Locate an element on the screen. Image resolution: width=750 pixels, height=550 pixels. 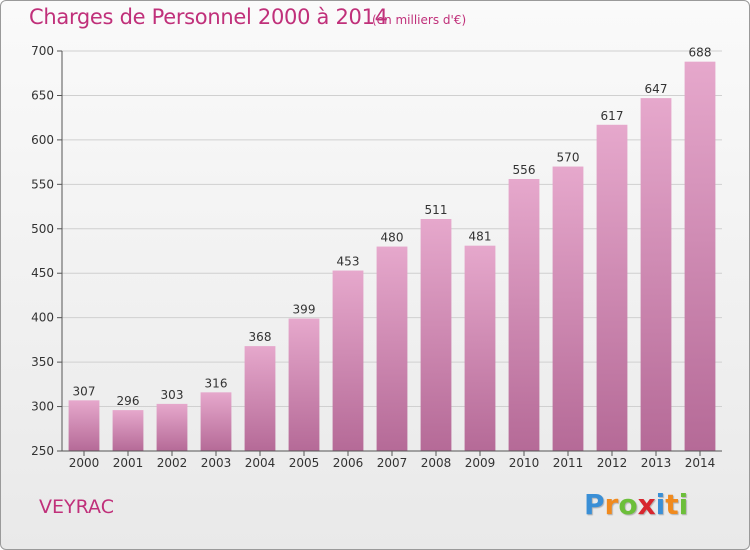
commune-name: VEYRAC is located at coordinates (76, 507).